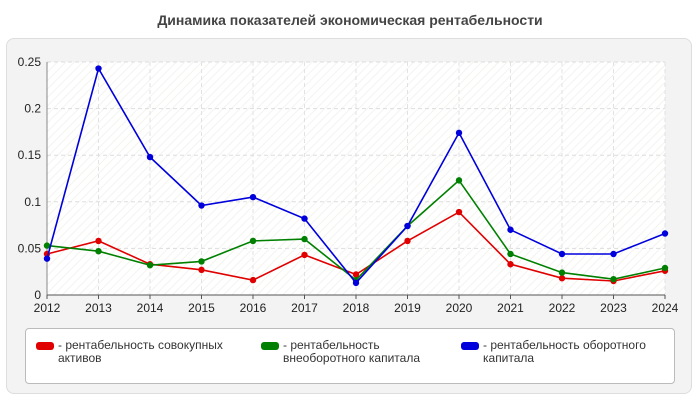  Describe the element at coordinates (470, 346) in the screenshot. I see `legend-swatch-current-capital` at that location.